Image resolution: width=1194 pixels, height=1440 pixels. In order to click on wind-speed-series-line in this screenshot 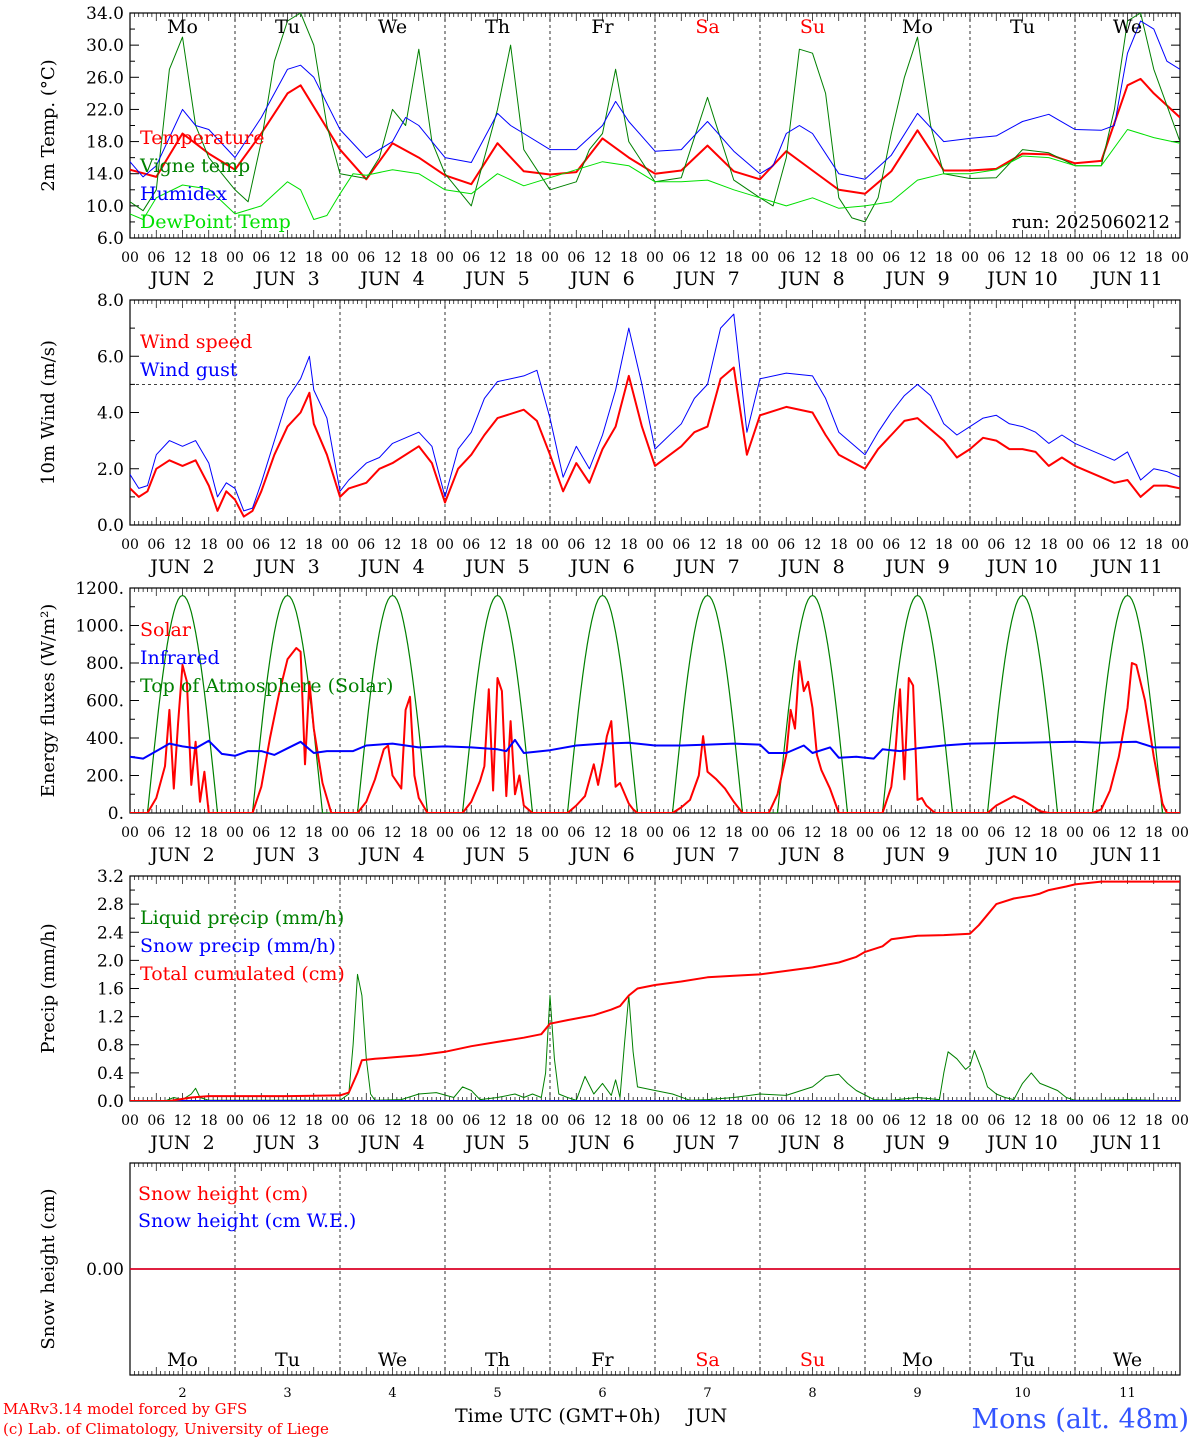, I will do `click(655, 442)`.